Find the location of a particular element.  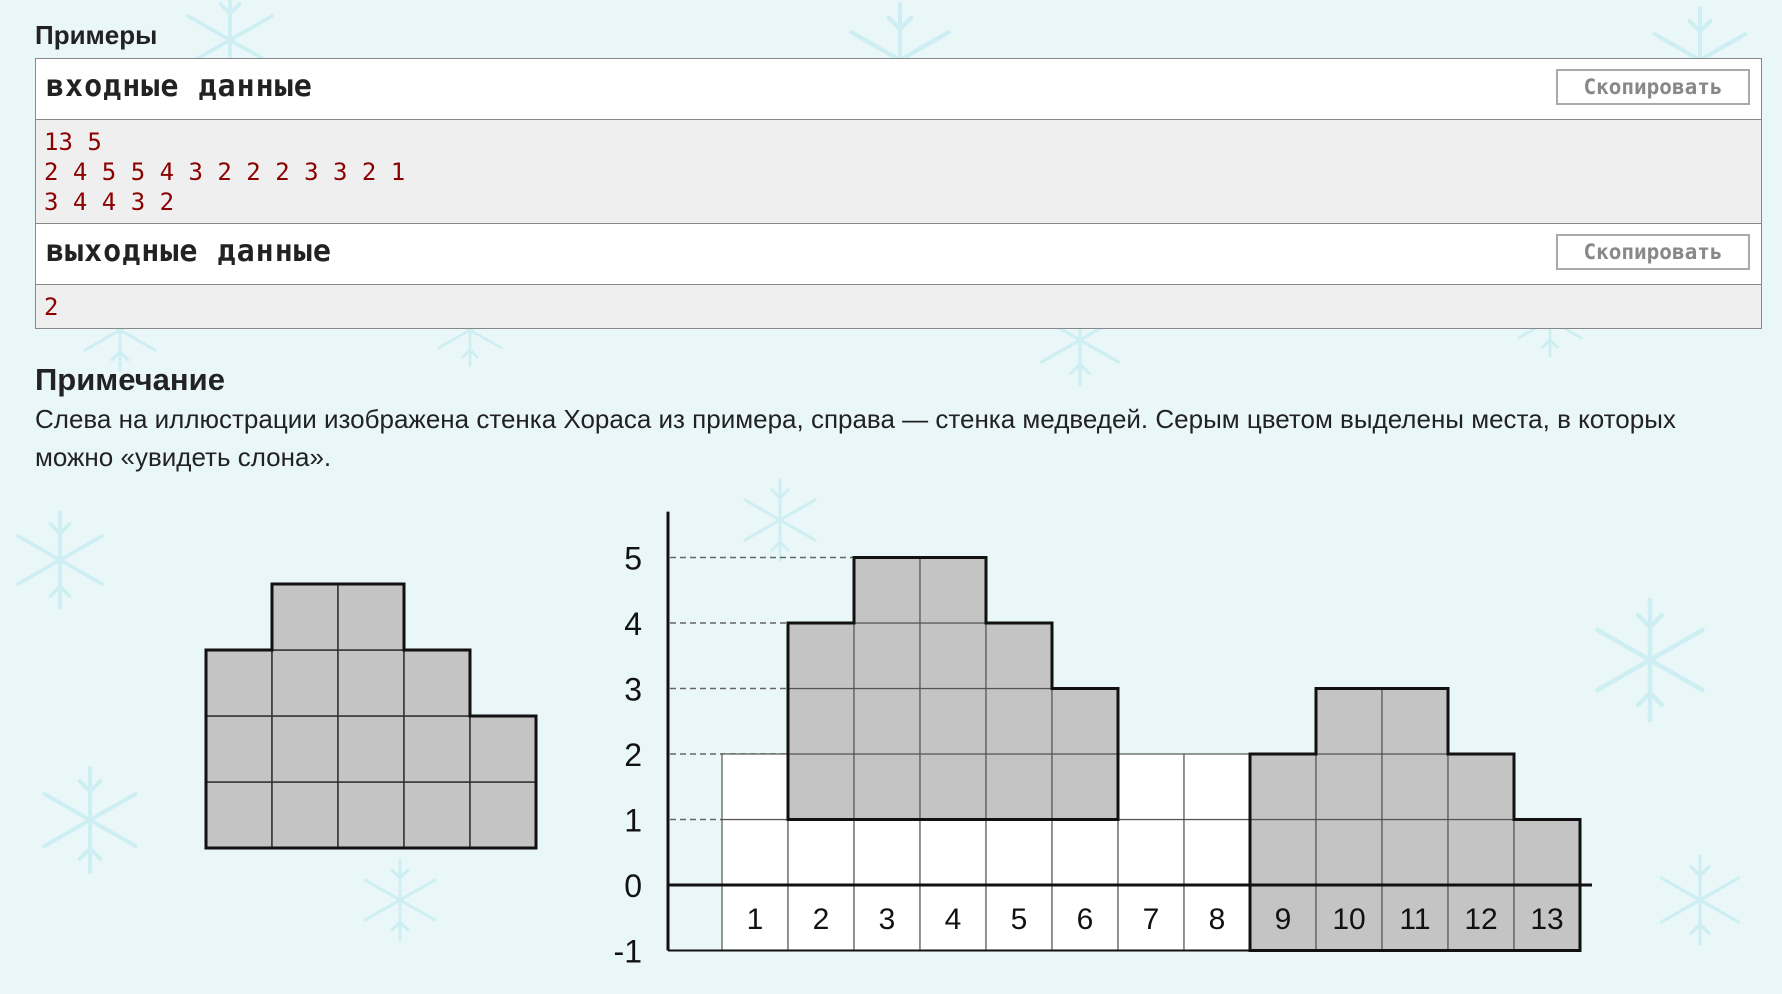

x-tick-label: 3 is located at coordinates (887, 919).